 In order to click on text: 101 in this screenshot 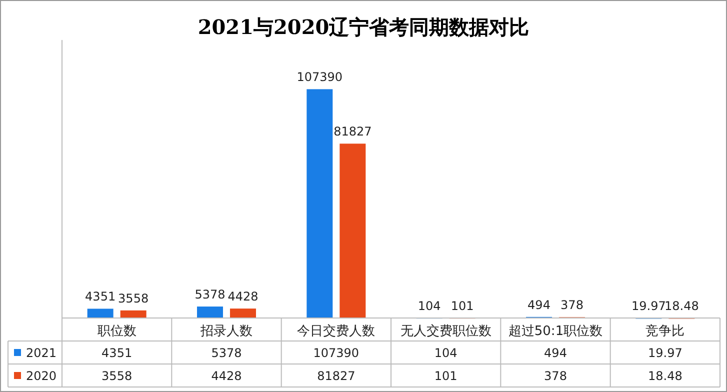, I will do `click(446, 376)`.